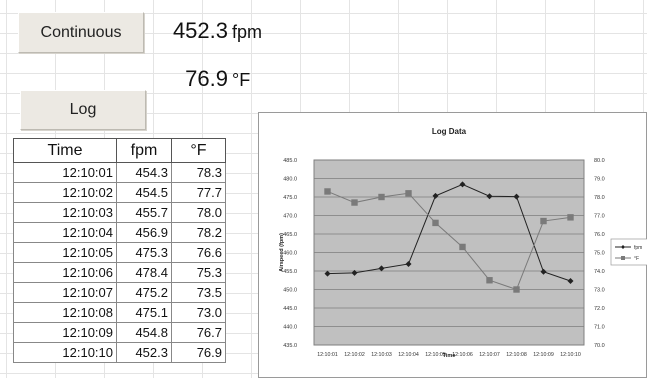 This screenshot has width=647, height=379. I want to click on table-row: 12:10:07 475.2 73.5, so click(119, 292).